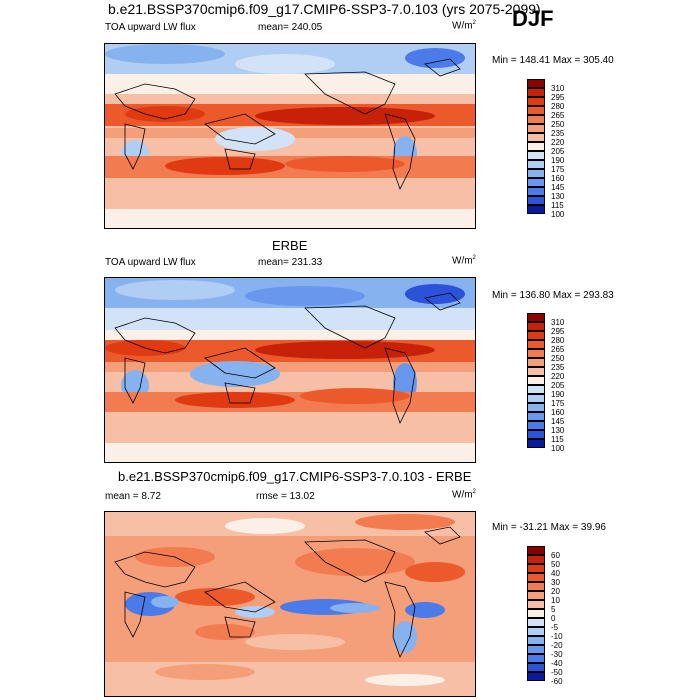 This screenshot has width=700, height=700. What do you see at coordinates (150, 27) in the screenshot?
I see `panel1-variable: TOA upward LW flux` at bounding box center [150, 27].